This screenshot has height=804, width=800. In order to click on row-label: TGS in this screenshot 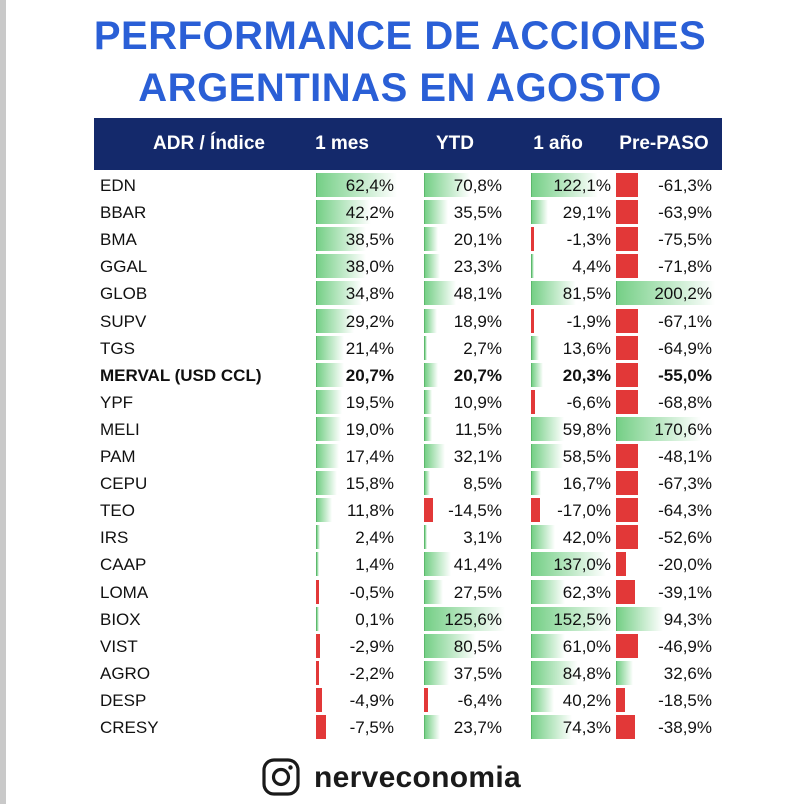, I will do `click(117, 348)`.